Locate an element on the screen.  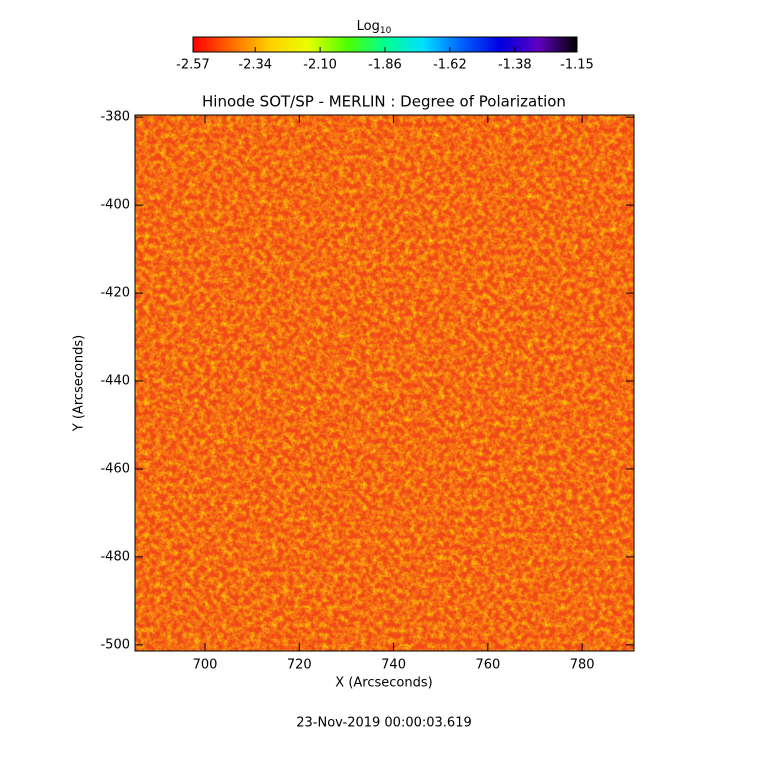
timestamp: 23-Nov-2019 00:00:03.619 is located at coordinates (384, 723).